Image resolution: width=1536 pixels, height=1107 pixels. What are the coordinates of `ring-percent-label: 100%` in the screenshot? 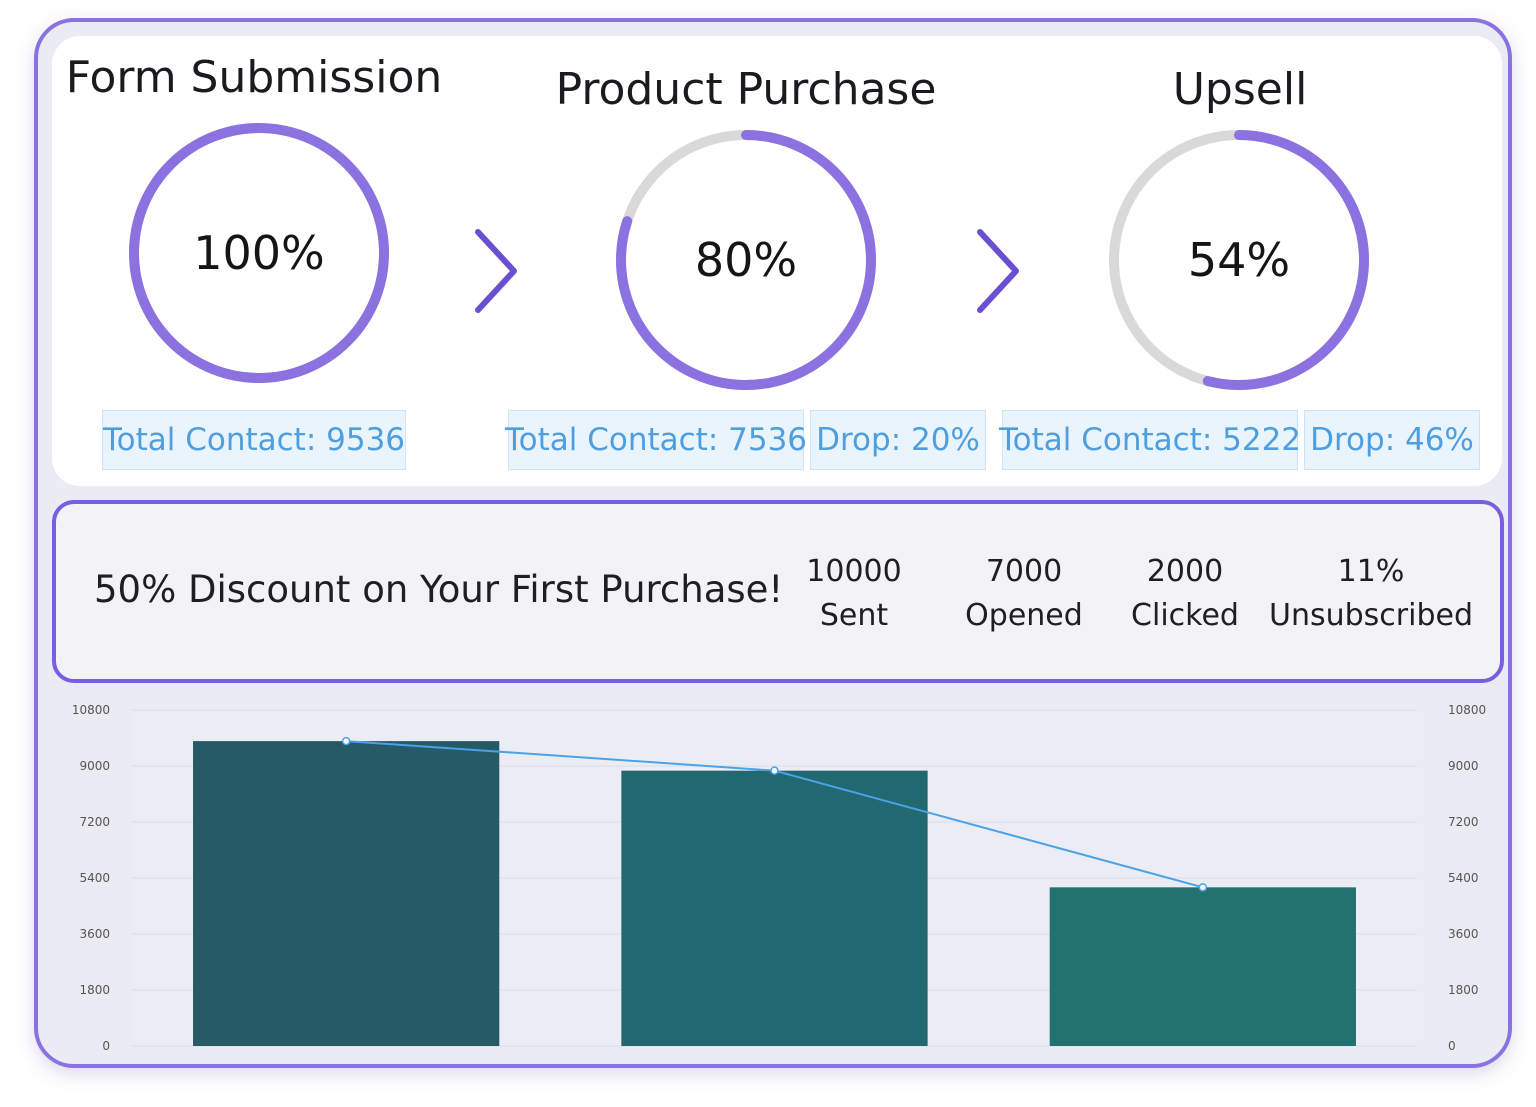 It's located at (259, 253).